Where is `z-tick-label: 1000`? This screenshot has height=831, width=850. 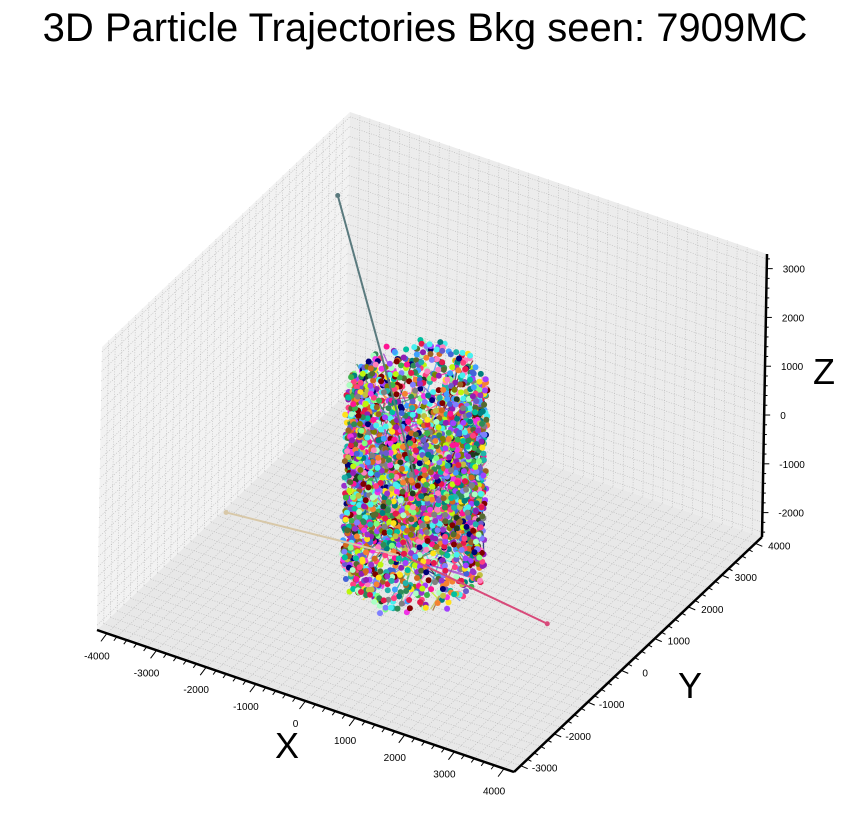 z-tick-label: 1000 is located at coordinates (792, 367).